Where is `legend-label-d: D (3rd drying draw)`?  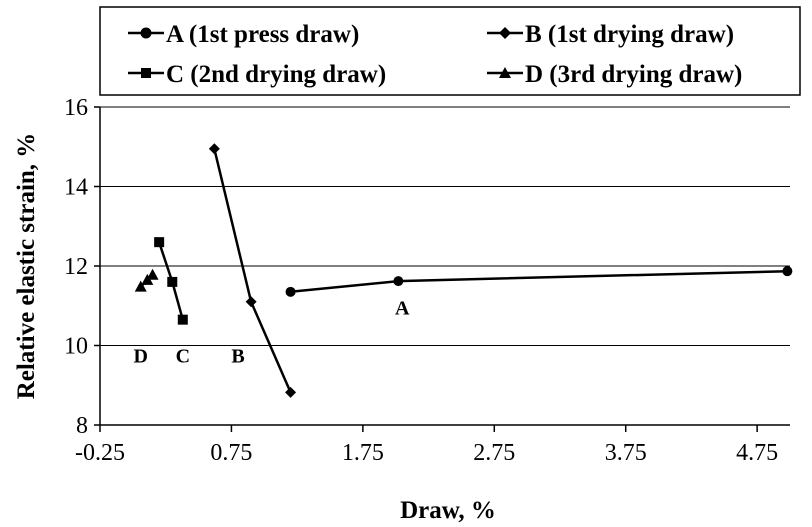
legend-label-d: D (3rd drying draw) is located at coordinates (633, 74).